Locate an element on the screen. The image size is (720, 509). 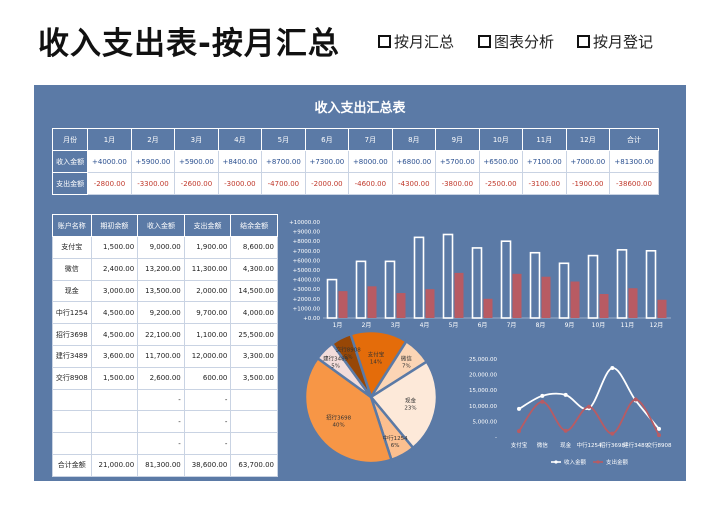
pie-slice-label: 支付宝 is located at coordinates (376, 354).